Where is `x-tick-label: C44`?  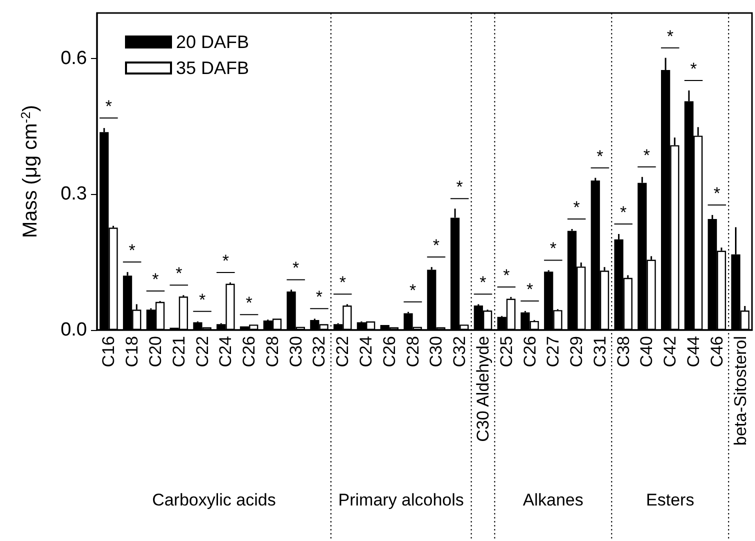
x-tick-label: C44 is located at coordinates (694, 352).